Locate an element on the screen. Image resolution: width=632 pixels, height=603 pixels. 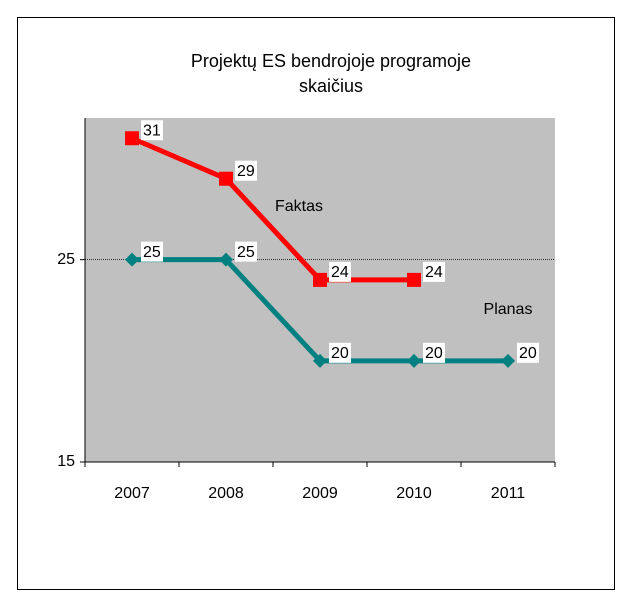
data-label: 31 is located at coordinates (152, 130).